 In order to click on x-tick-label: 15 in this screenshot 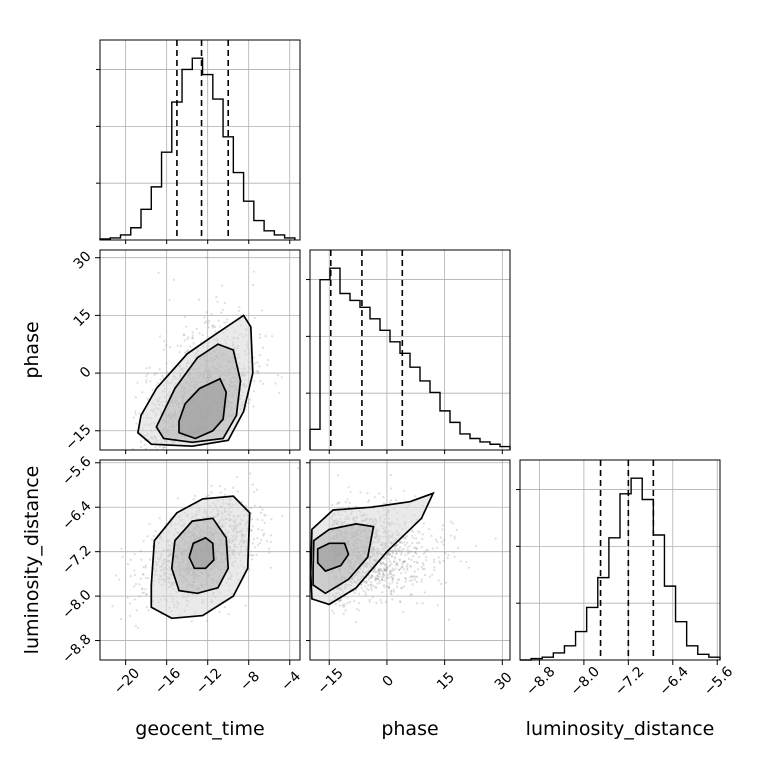, I will do `click(446, 681)`.